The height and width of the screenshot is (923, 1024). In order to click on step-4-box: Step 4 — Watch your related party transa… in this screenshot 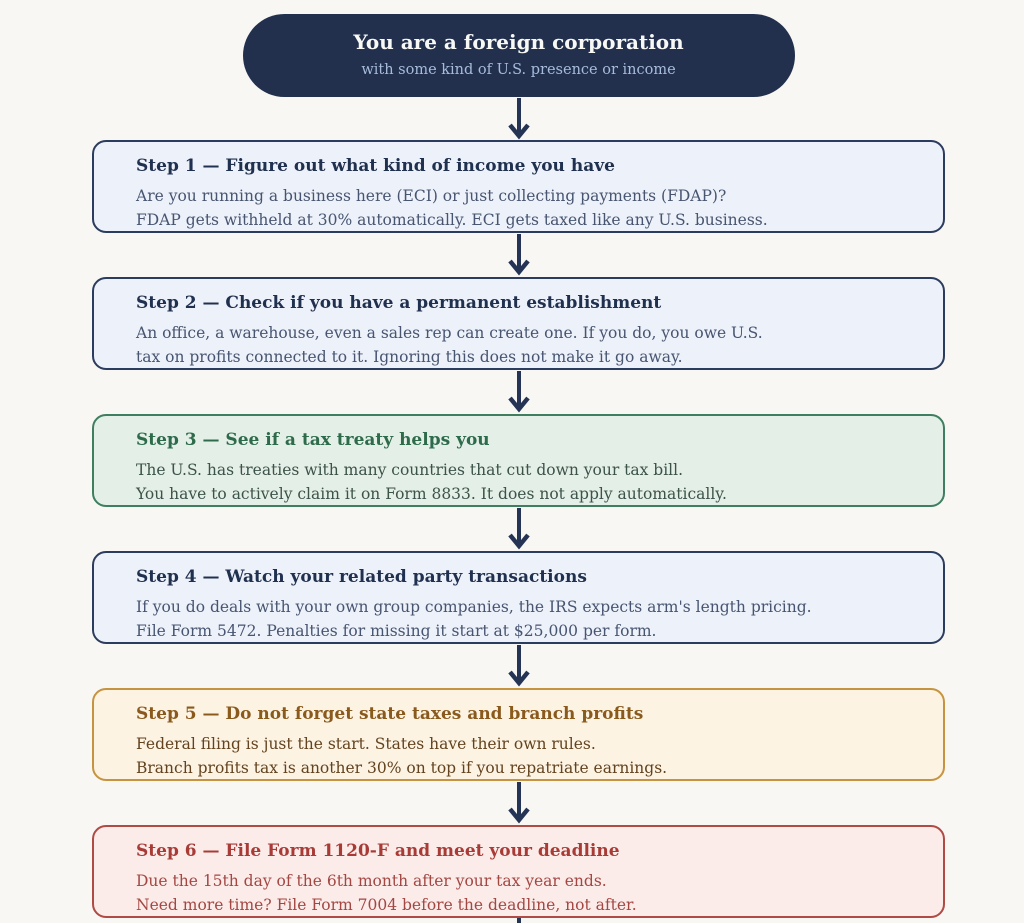, I will do `click(518, 597)`.